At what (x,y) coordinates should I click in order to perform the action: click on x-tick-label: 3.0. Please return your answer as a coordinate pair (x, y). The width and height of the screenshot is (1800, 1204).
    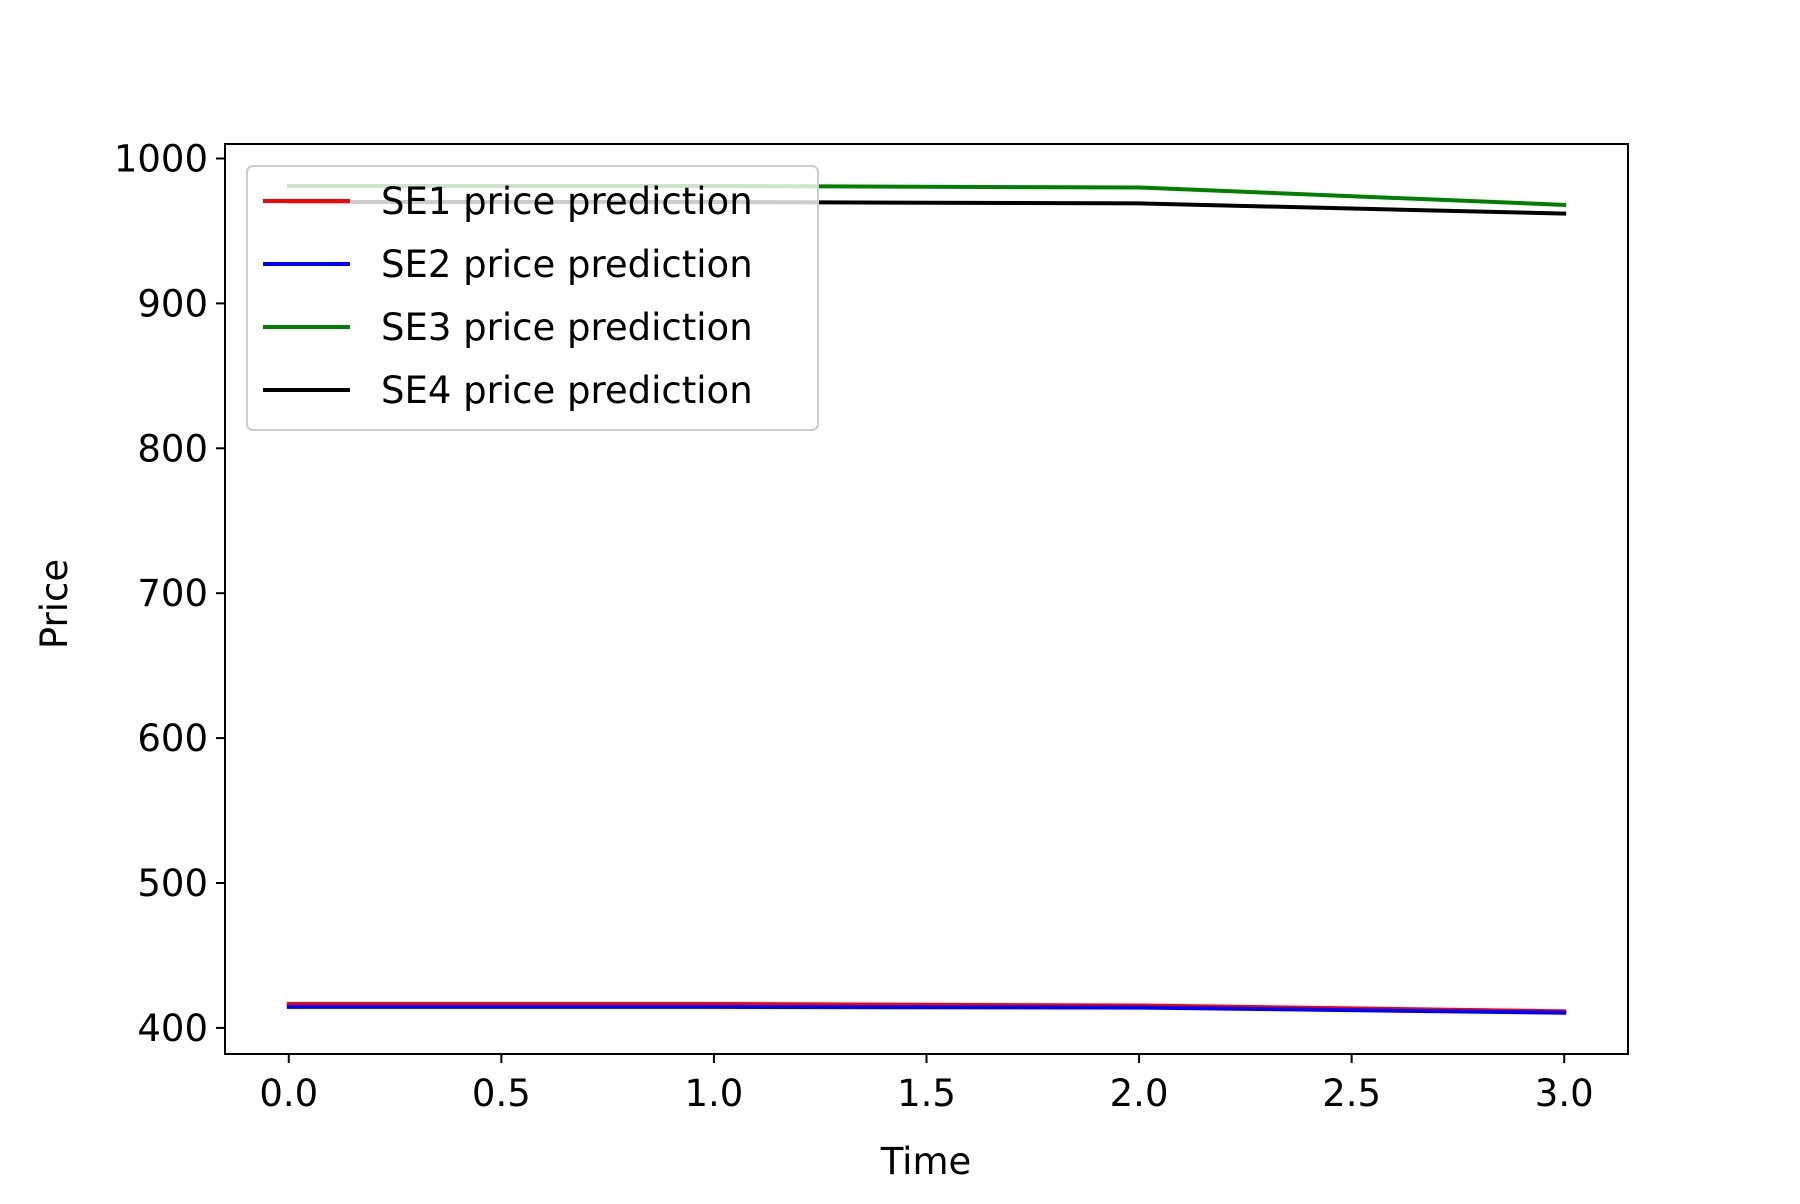
    Looking at the image, I should click on (1564, 1093).